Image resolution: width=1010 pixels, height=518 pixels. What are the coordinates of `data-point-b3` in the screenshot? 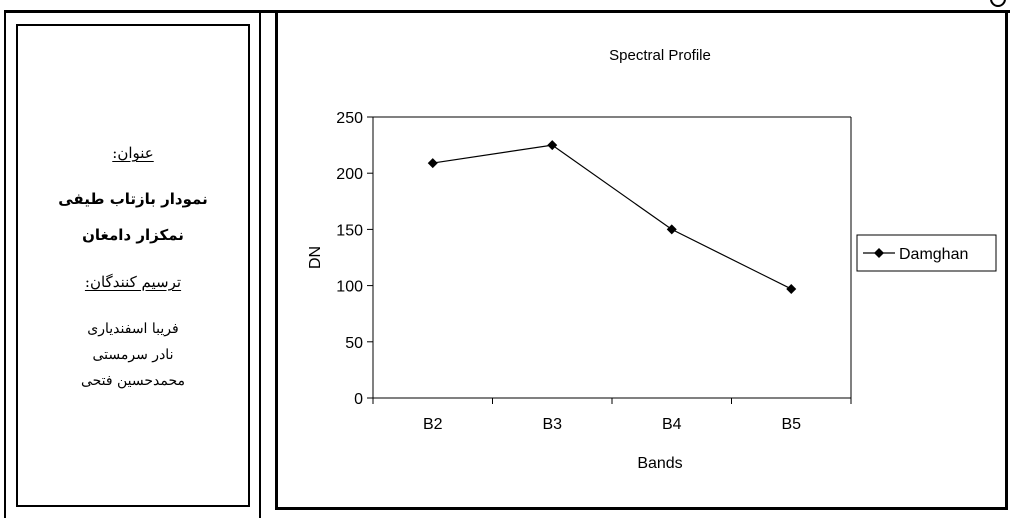 It's located at (552, 145).